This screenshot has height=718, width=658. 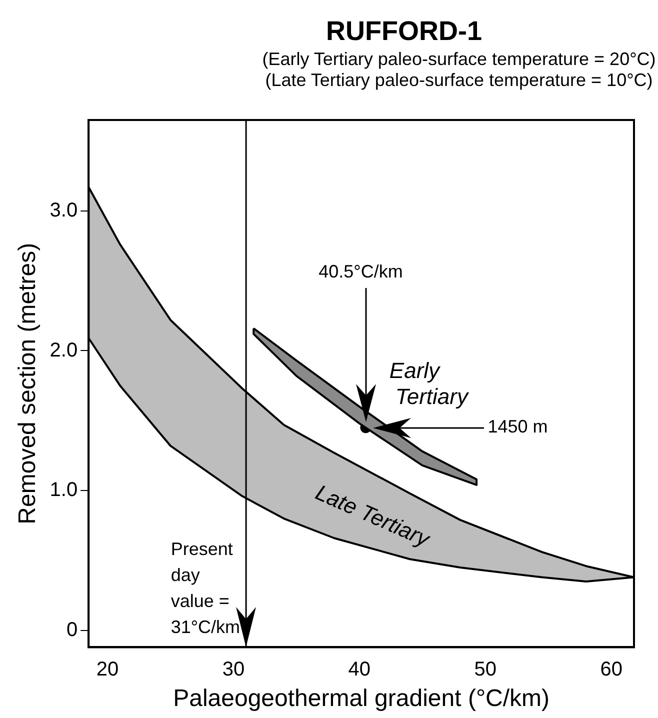 I want to click on annotation: 40.5°C/km, so click(x=360, y=272).